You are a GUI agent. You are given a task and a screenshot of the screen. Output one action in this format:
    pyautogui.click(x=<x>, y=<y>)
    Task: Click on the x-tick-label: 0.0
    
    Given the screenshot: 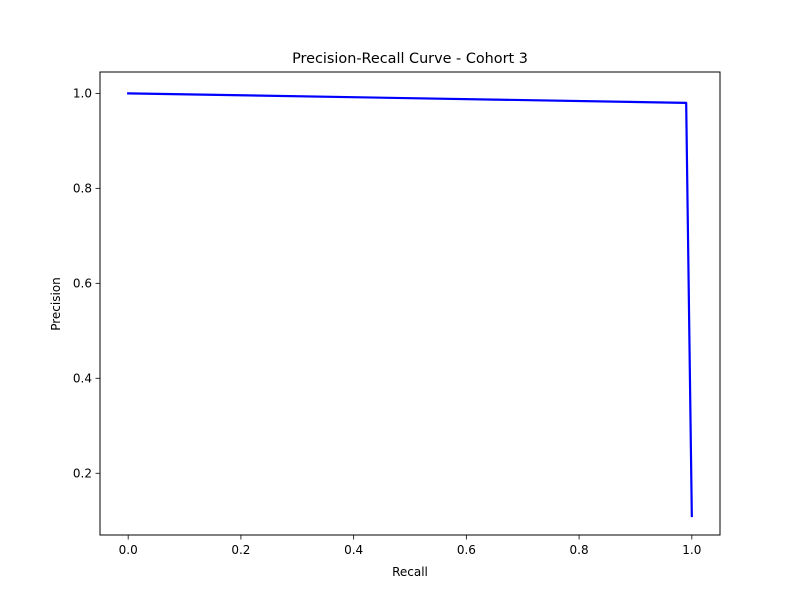 What is the action you would take?
    pyautogui.click(x=128, y=550)
    